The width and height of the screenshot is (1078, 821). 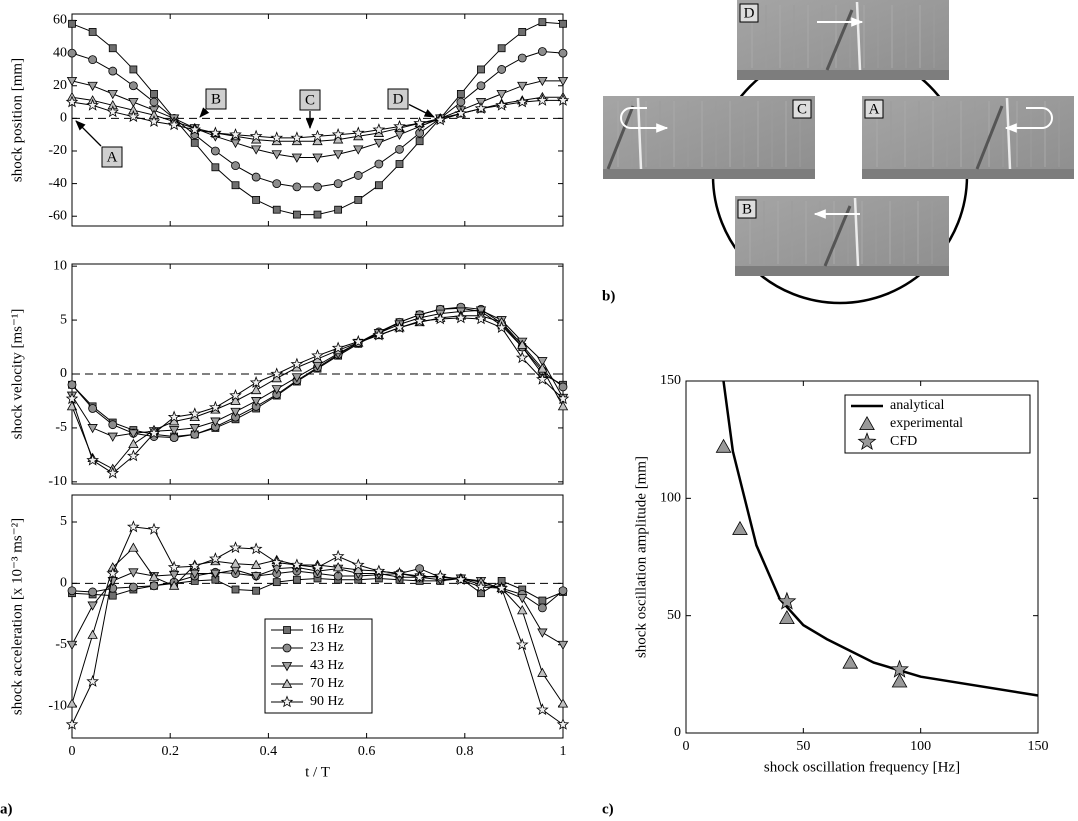 I want to click on y-tick-label: 0, so click(x=63, y=583).